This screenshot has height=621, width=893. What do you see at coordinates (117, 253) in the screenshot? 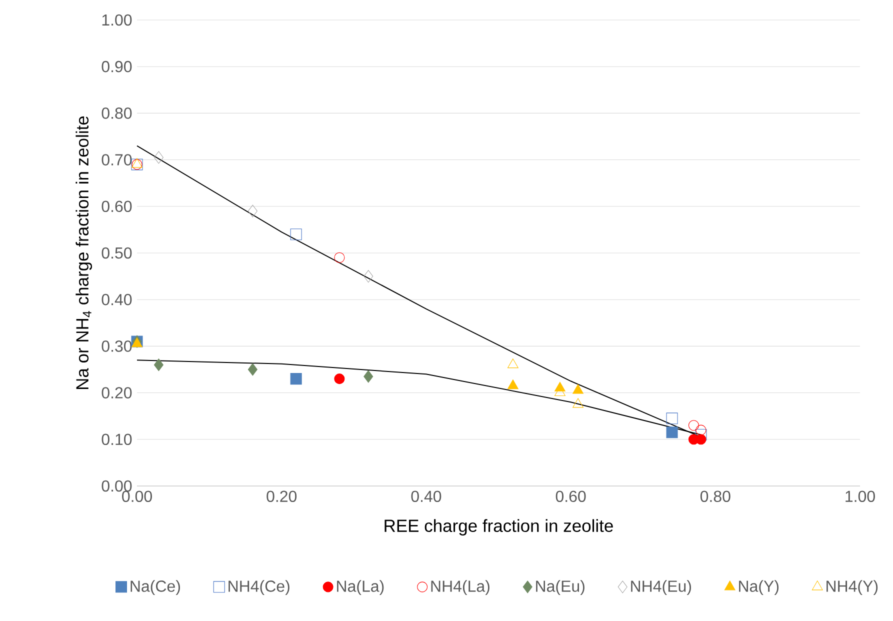
I see `y-tick-label: 0.50` at bounding box center [117, 253].